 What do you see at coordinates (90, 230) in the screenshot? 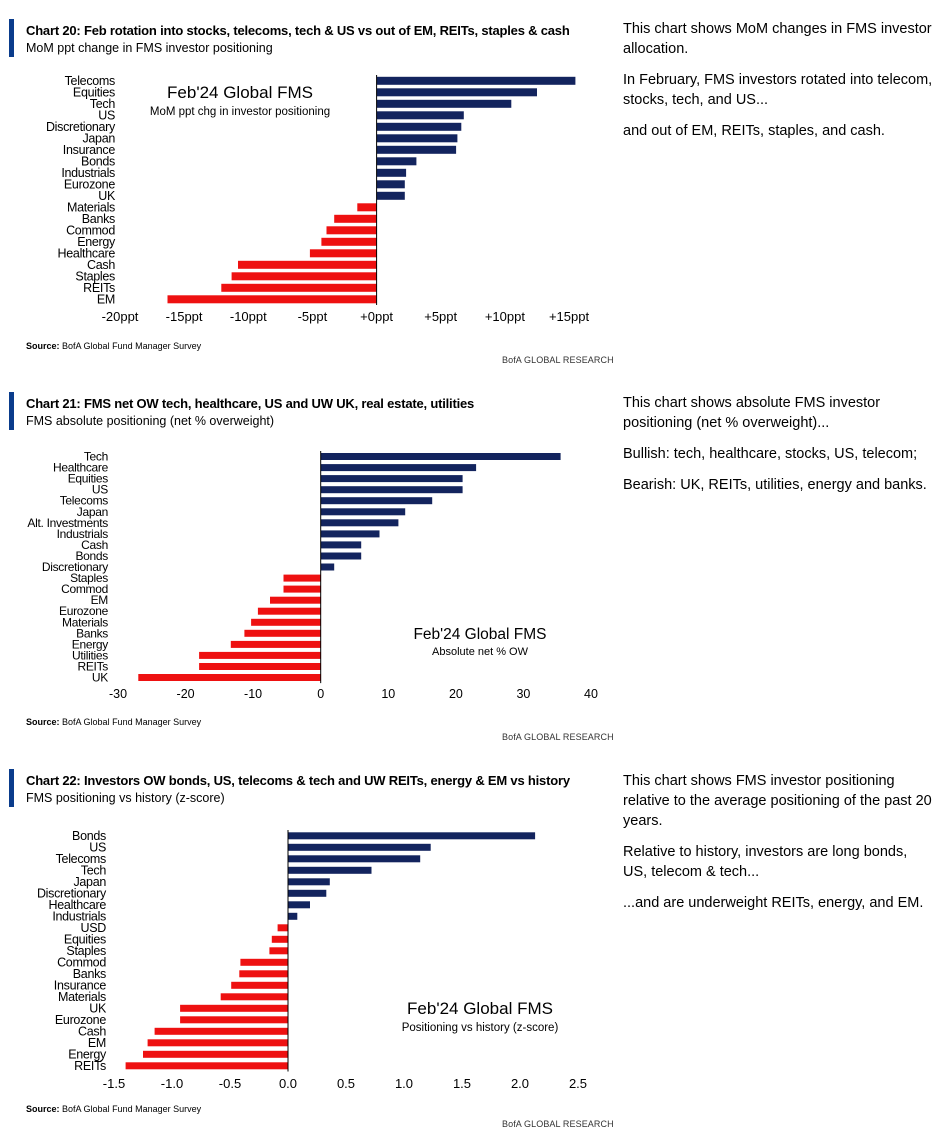
I see `category-label: Commod` at bounding box center [90, 230].